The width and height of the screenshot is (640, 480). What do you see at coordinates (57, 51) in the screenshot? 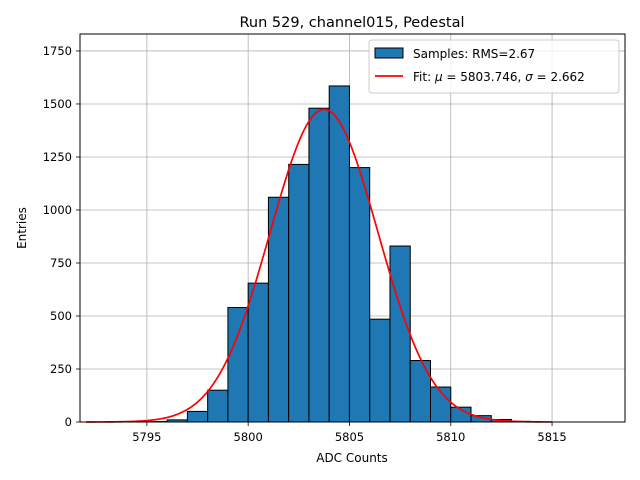
I see `y-tick-label: 1750` at bounding box center [57, 51].